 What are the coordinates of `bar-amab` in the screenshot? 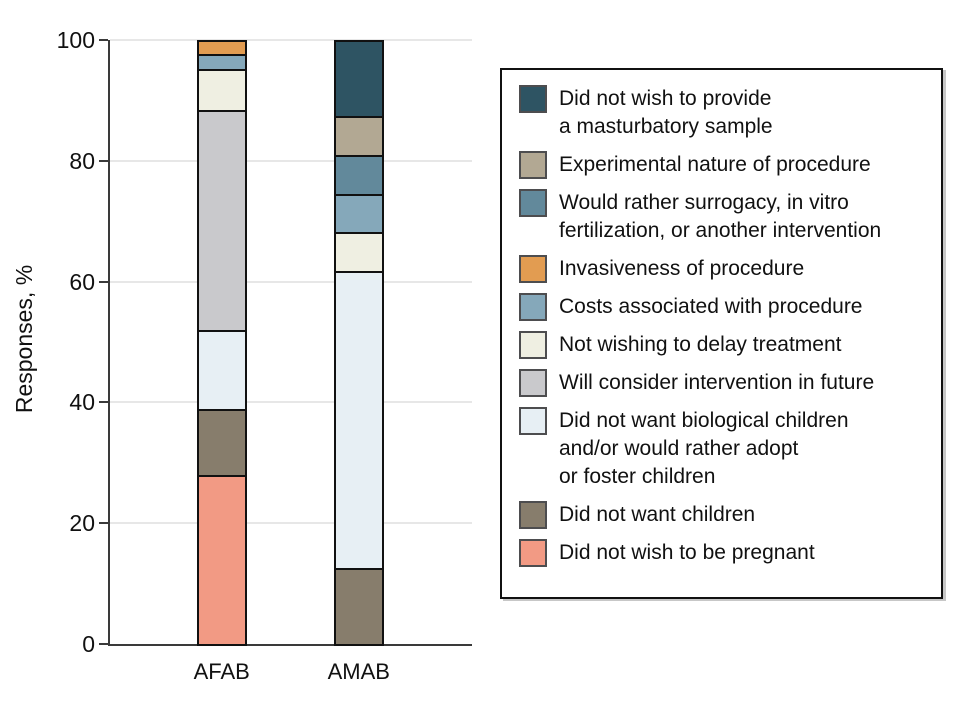 It's located at (358, 343).